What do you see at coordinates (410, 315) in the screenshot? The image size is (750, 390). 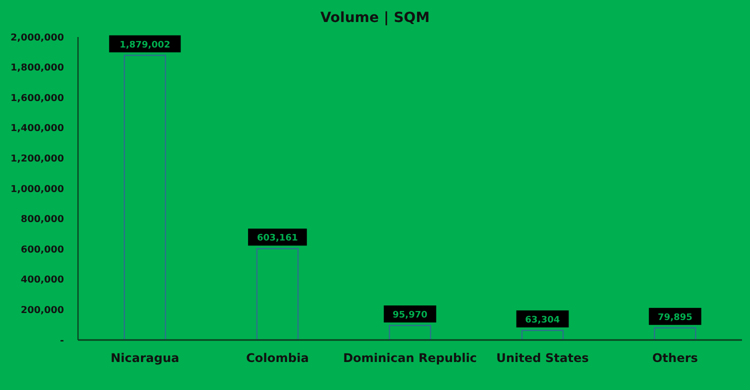 I see `data-label: 95,970` at bounding box center [410, 315].